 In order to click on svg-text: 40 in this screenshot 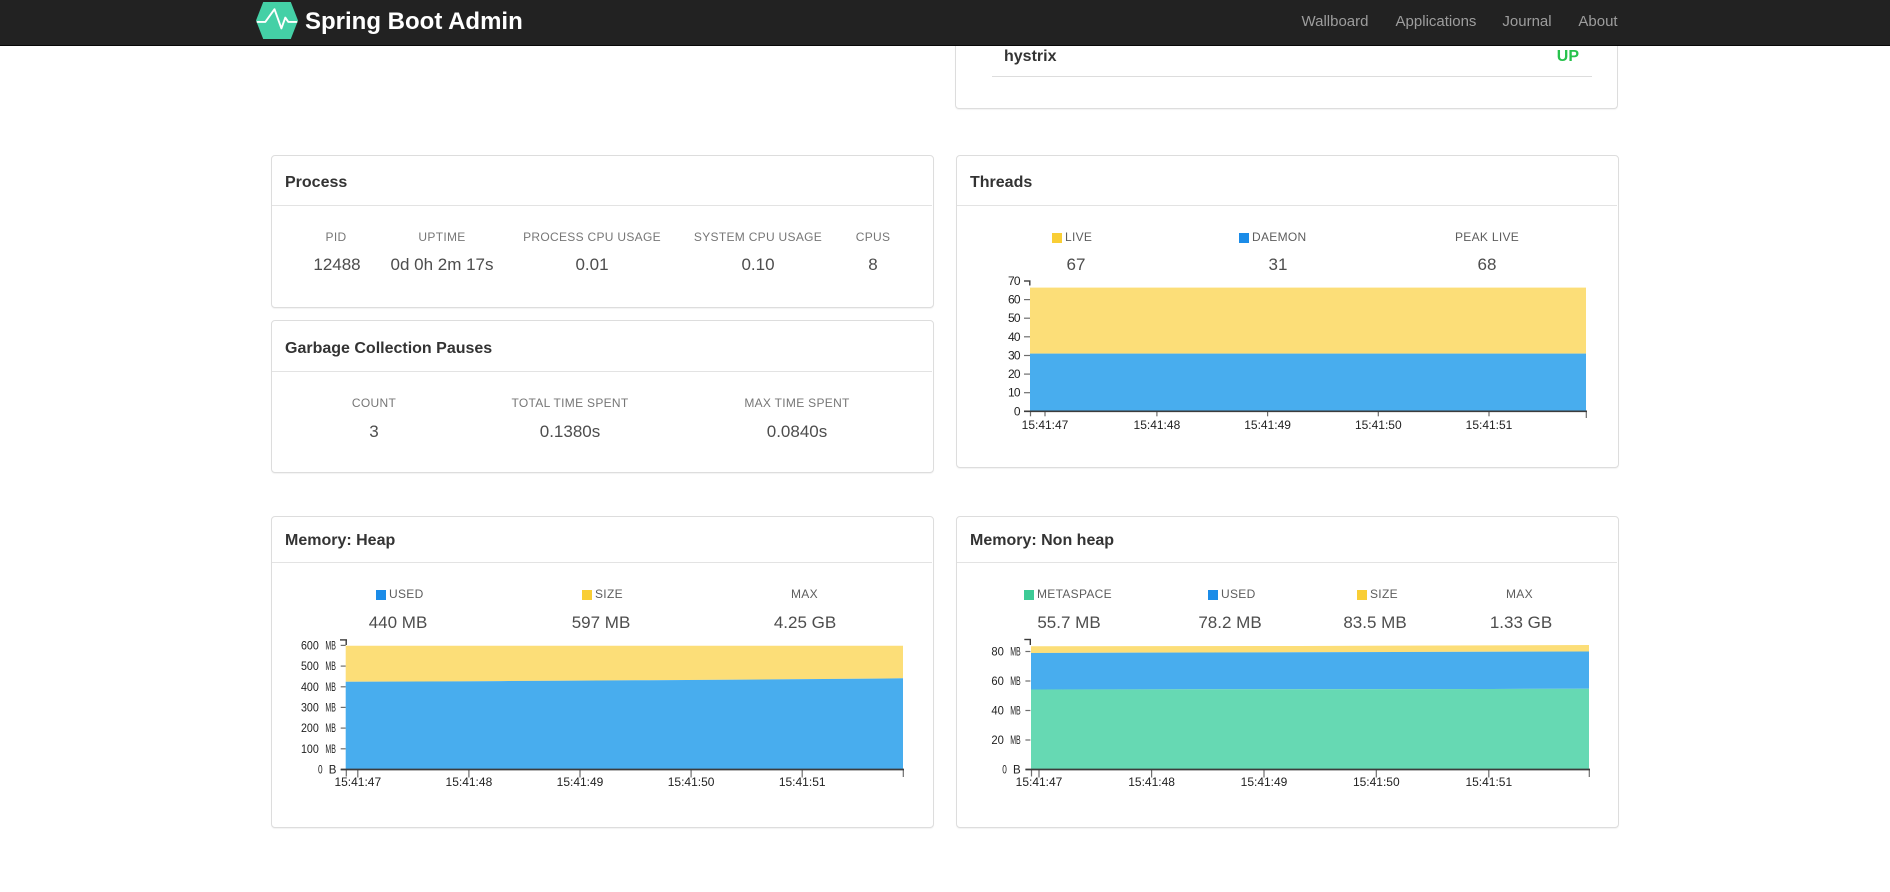, I will do `click(1014, 337)`.